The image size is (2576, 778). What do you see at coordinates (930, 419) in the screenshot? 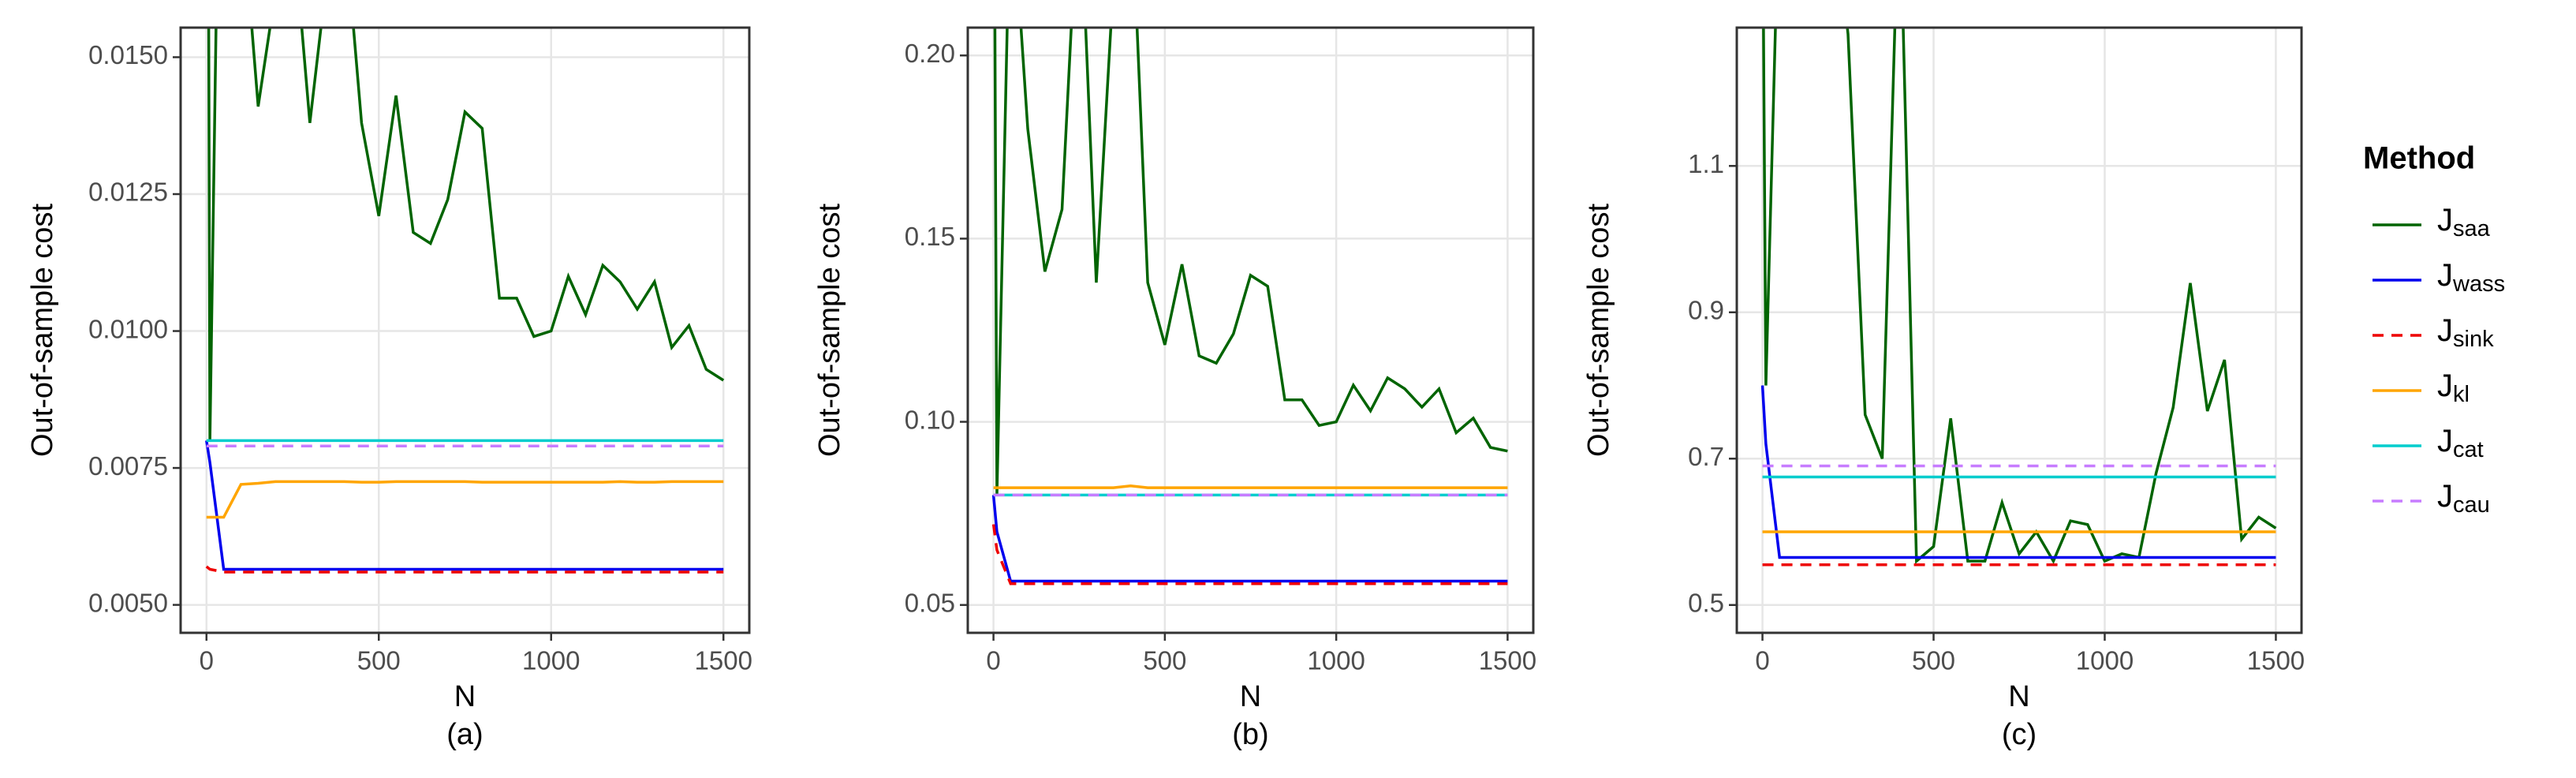
I see `y-tick-label: 0.10` at bounding box center [930, 419].